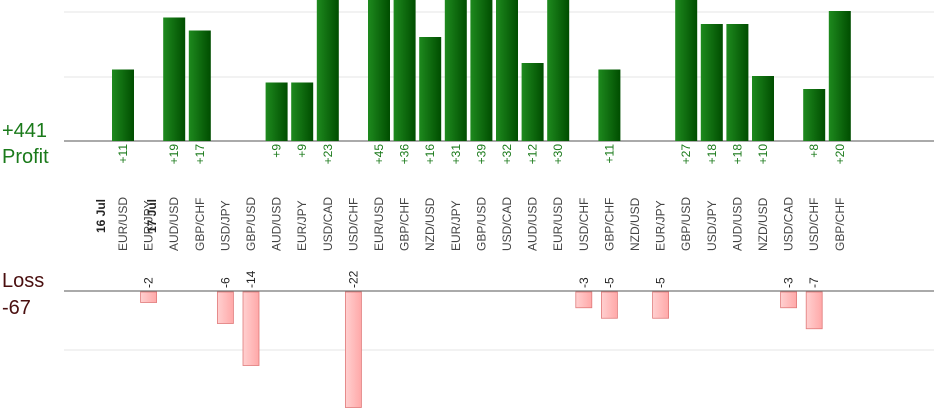 This screenshot has height=420, width=934. I want to click on profit-value-label: +8, so click(814, 151).